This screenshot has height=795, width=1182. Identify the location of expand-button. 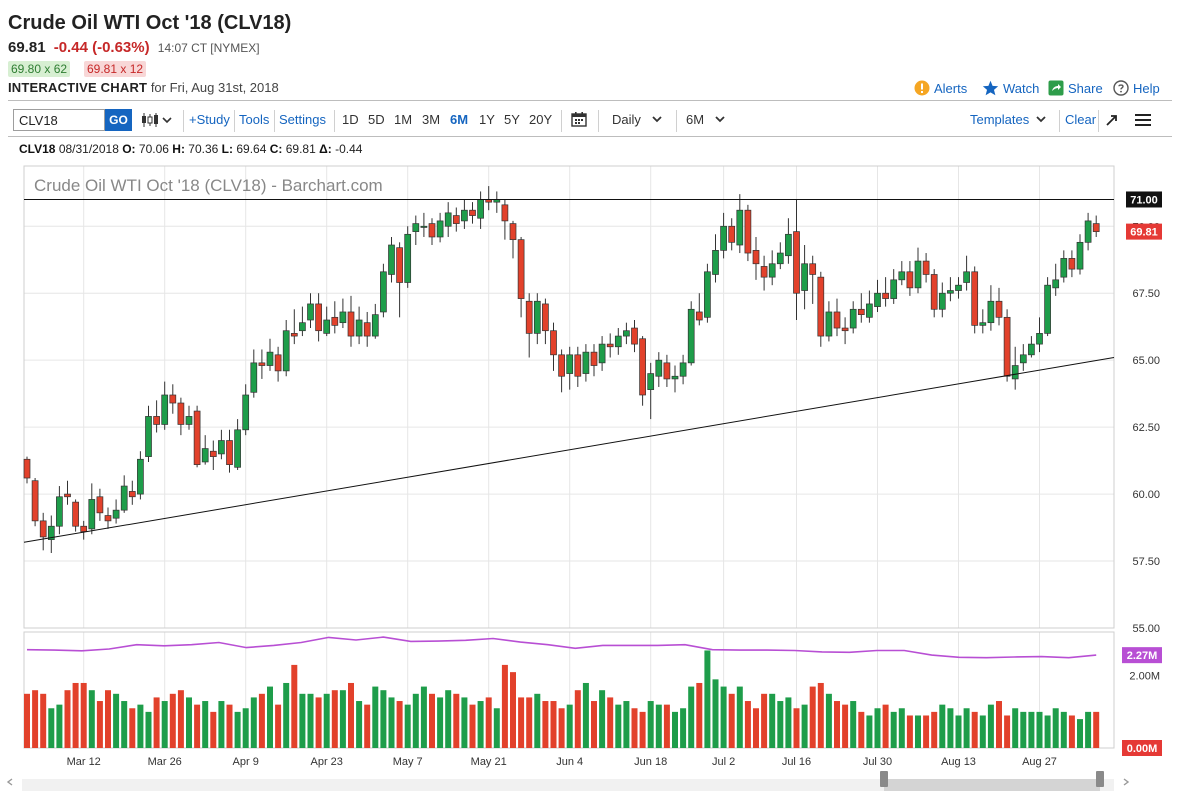
(1112, 121).